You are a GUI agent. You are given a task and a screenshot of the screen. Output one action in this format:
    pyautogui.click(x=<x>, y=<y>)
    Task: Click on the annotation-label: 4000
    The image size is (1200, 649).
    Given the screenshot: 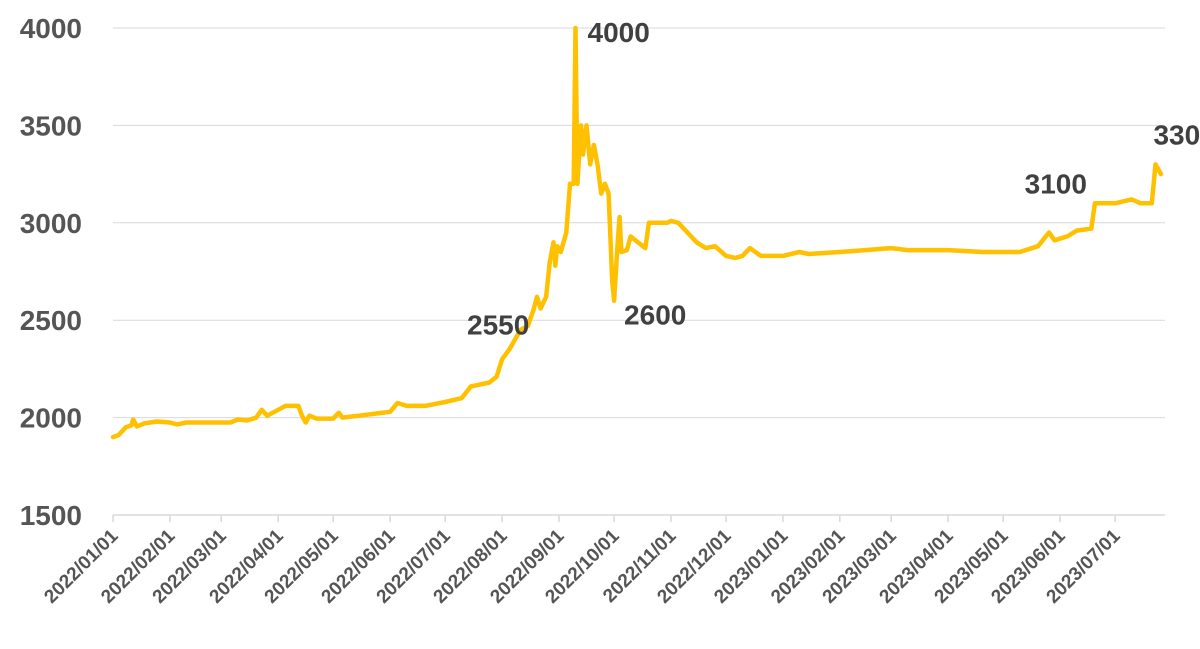 What is the action you would take?
    pyautogui.click(x=619, y=32)
    